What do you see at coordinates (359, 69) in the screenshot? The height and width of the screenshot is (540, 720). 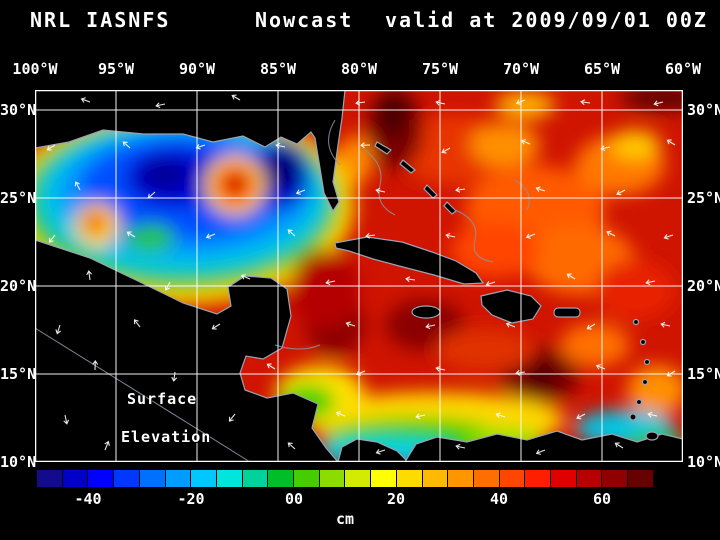 I see `lon-axis-label: 80°W` at bounding box center [359, 69].